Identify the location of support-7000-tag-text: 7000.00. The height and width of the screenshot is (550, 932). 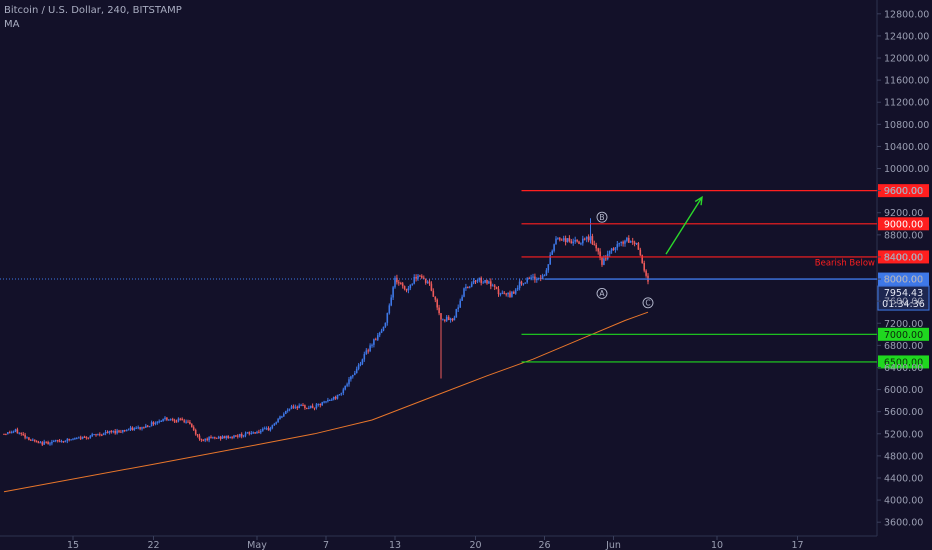
(903, 335).